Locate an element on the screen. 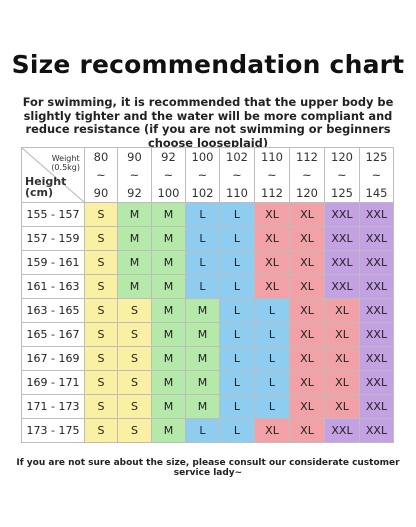 The width and height of the screenshot is (416, 527). weight-range-start: 100 is located at coordinates (202, 157).